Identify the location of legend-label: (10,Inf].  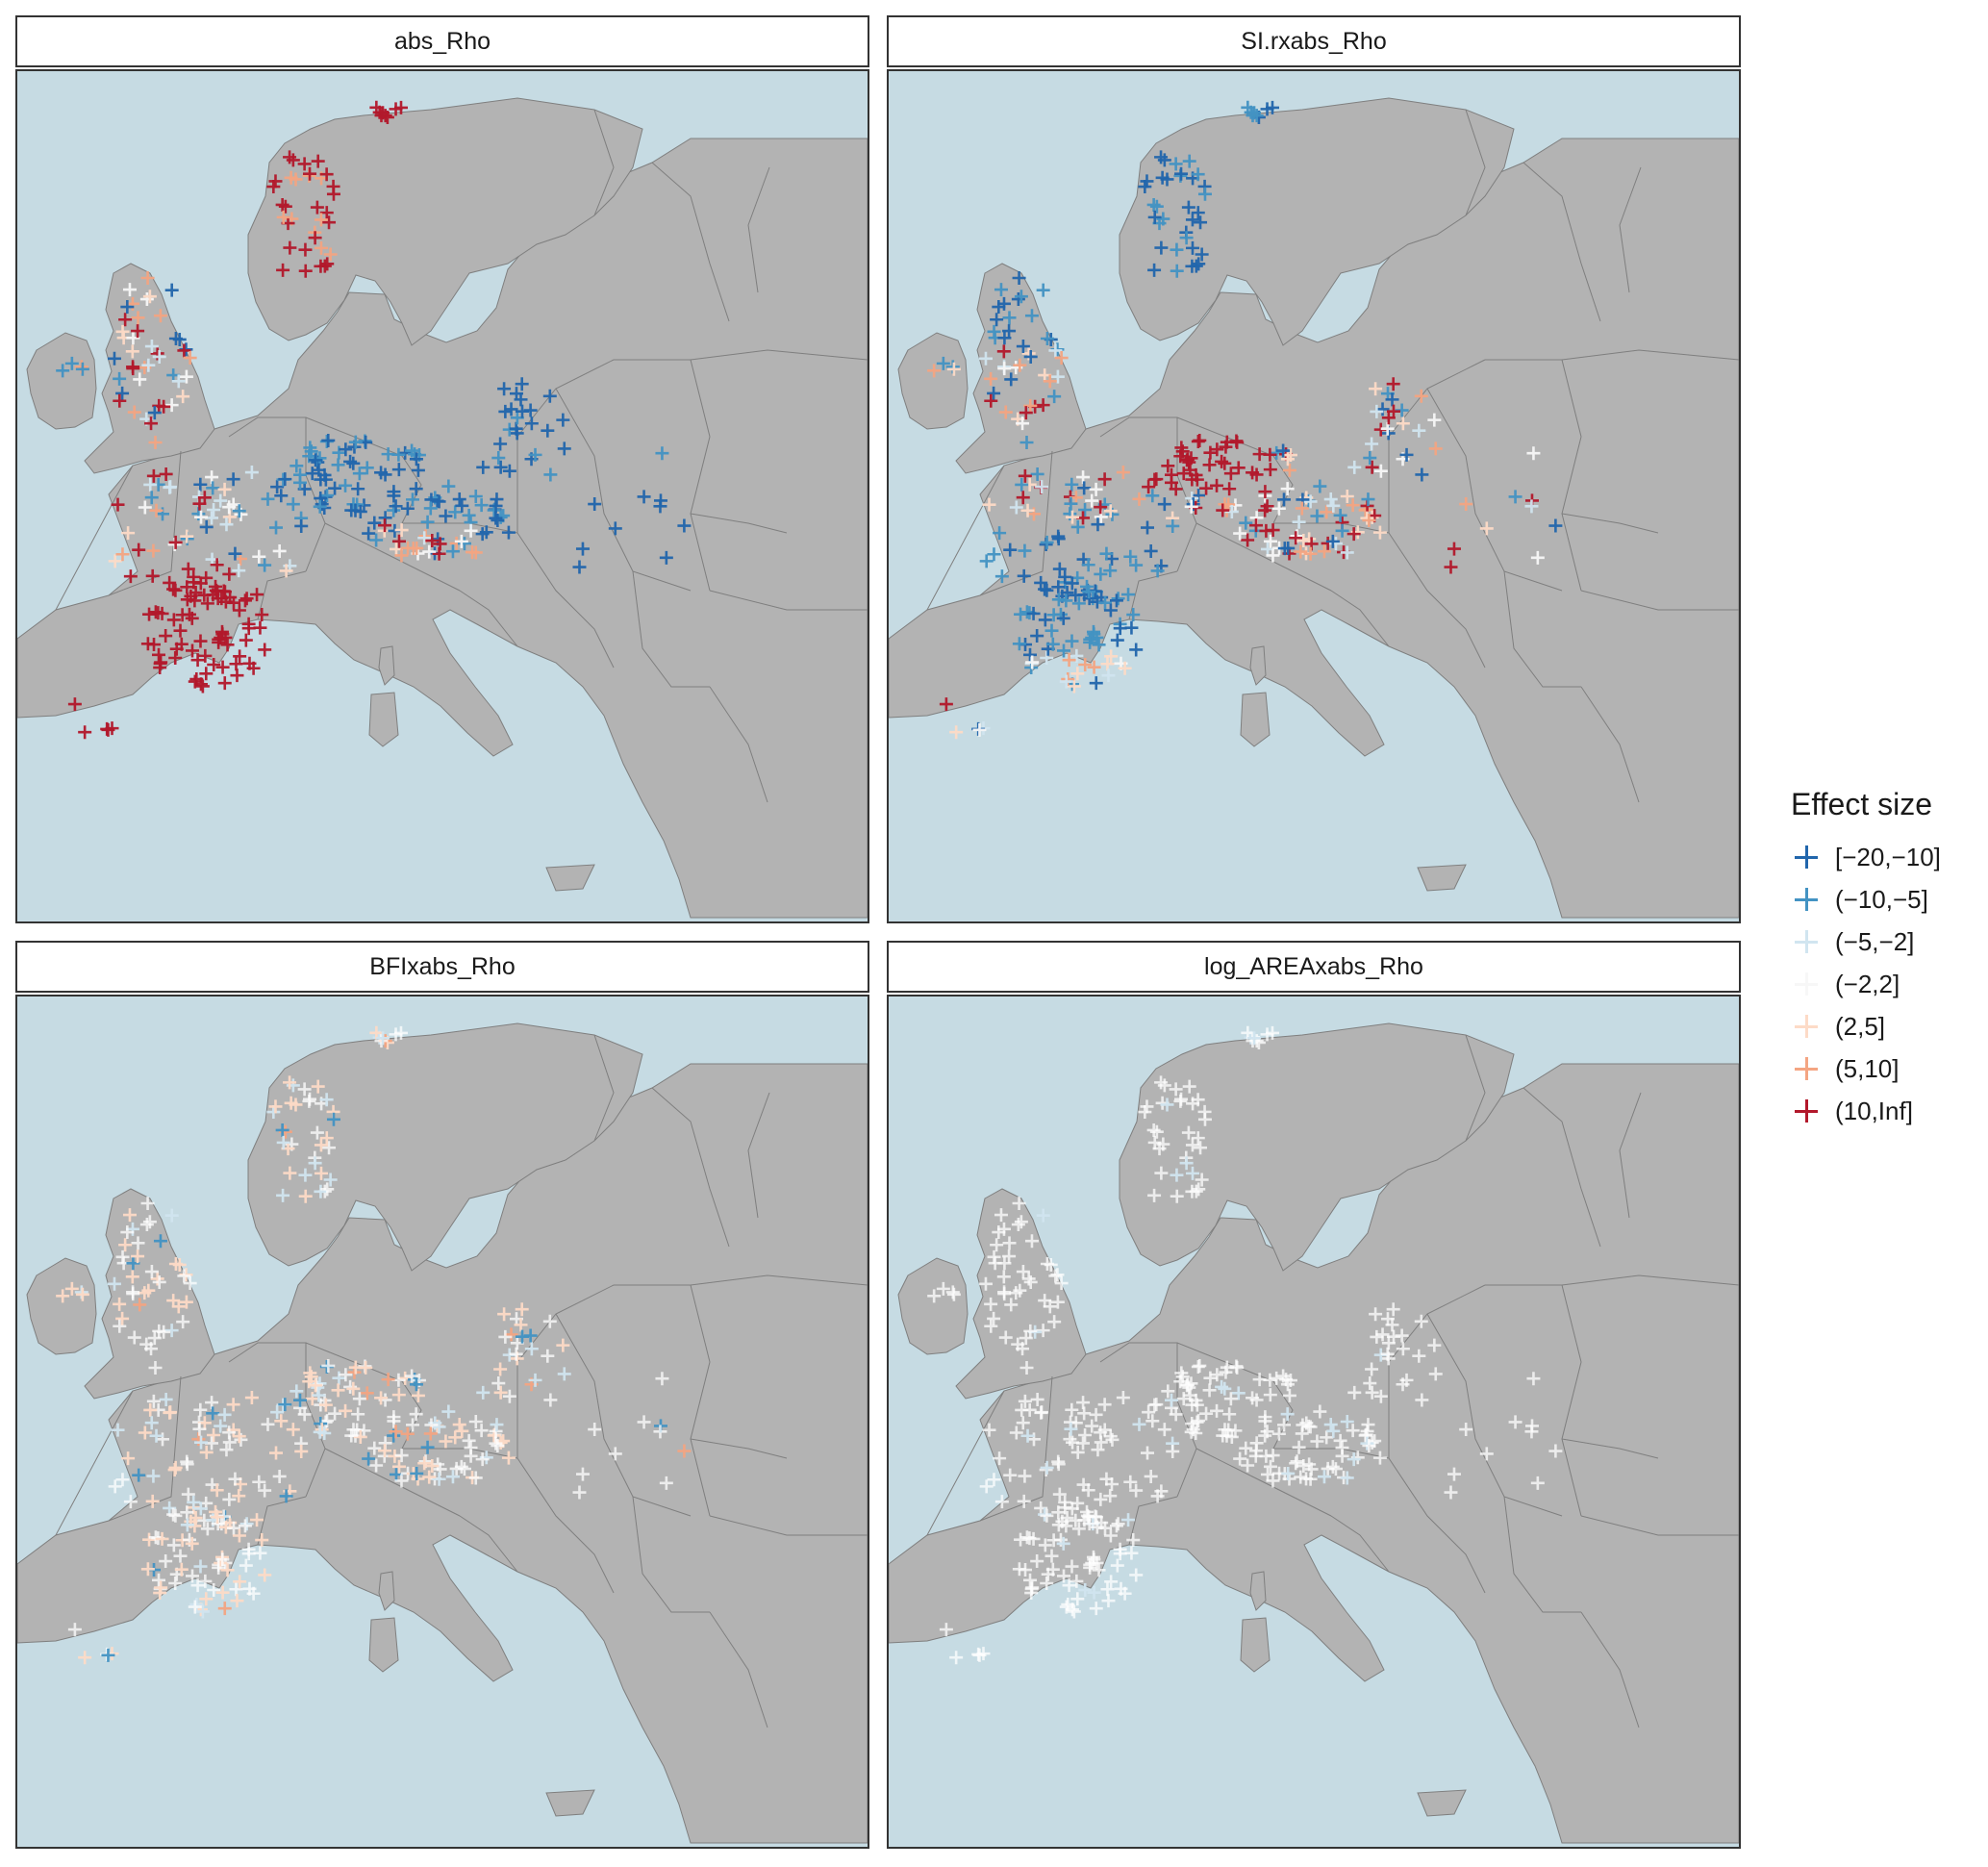
(1874, 1110).